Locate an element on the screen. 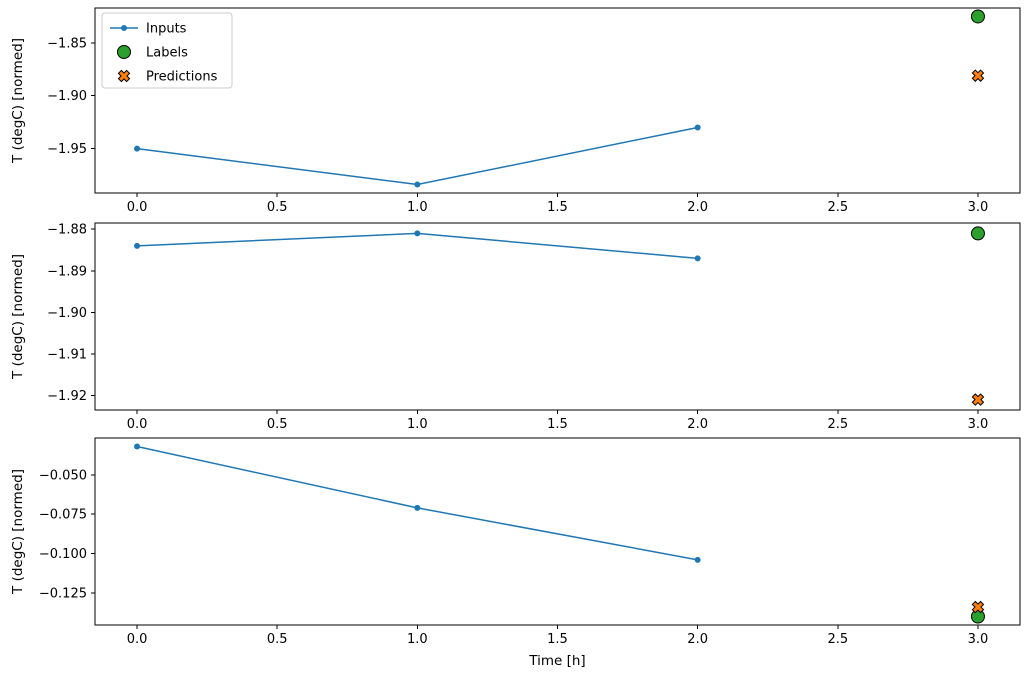 The image size is (1030, 679). legend: Inputs Labels Predictions is located at coordinates (167, 50).